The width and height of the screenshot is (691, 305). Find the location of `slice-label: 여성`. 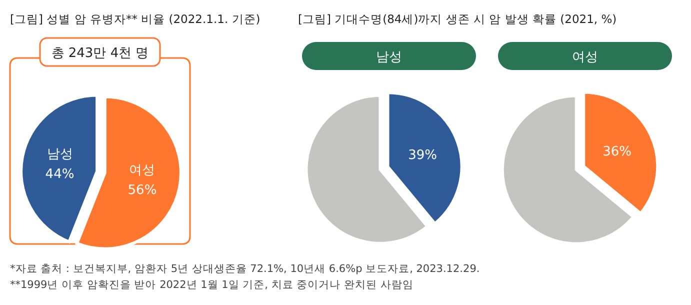

slice-label: 여성 is located at coordinates (142, 170).